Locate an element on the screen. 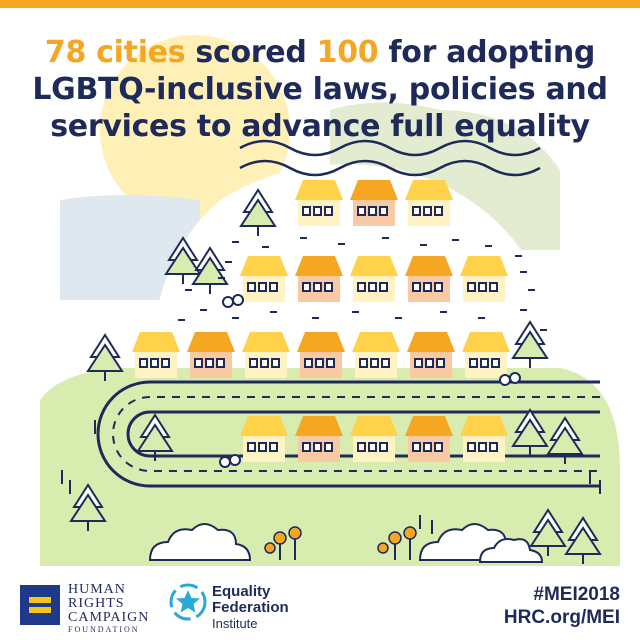 Image resolution: width=640 pixels, height=640 pixels. footer is located at coordinates (320, 603).